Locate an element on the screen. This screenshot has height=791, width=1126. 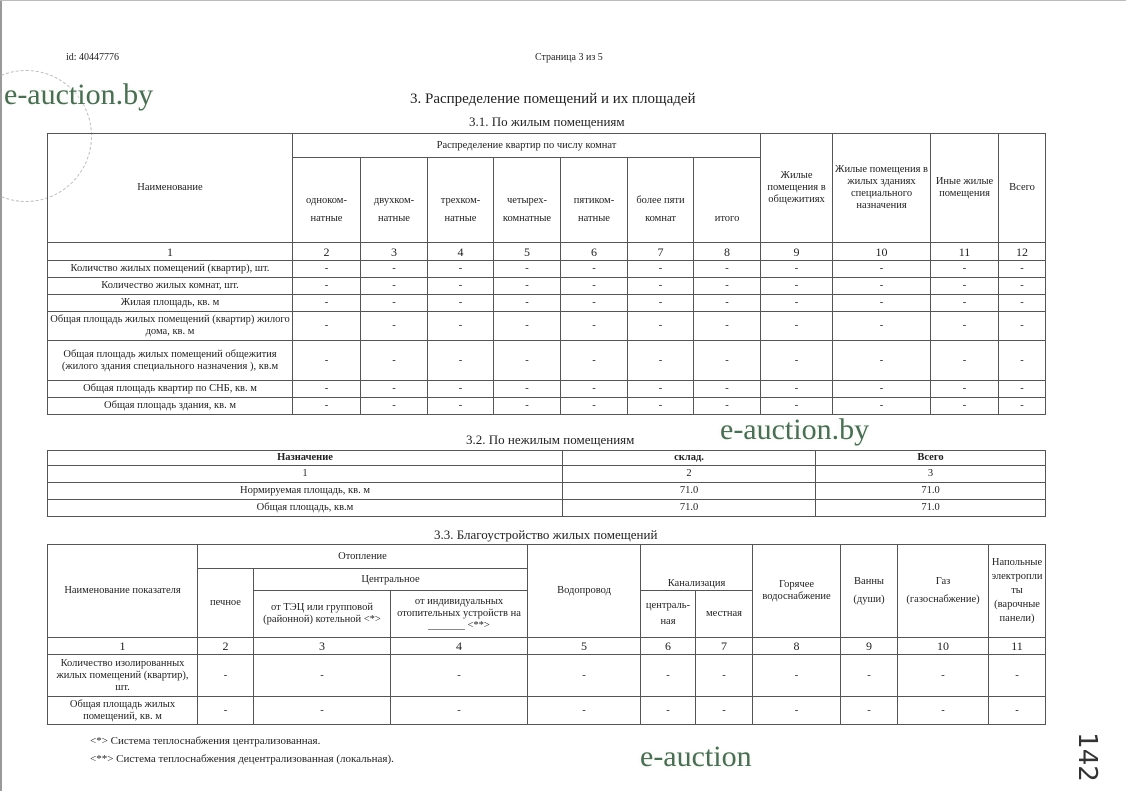
table-row: Жилая площадь, кв. м----------- is located at coordinates (547, 303).